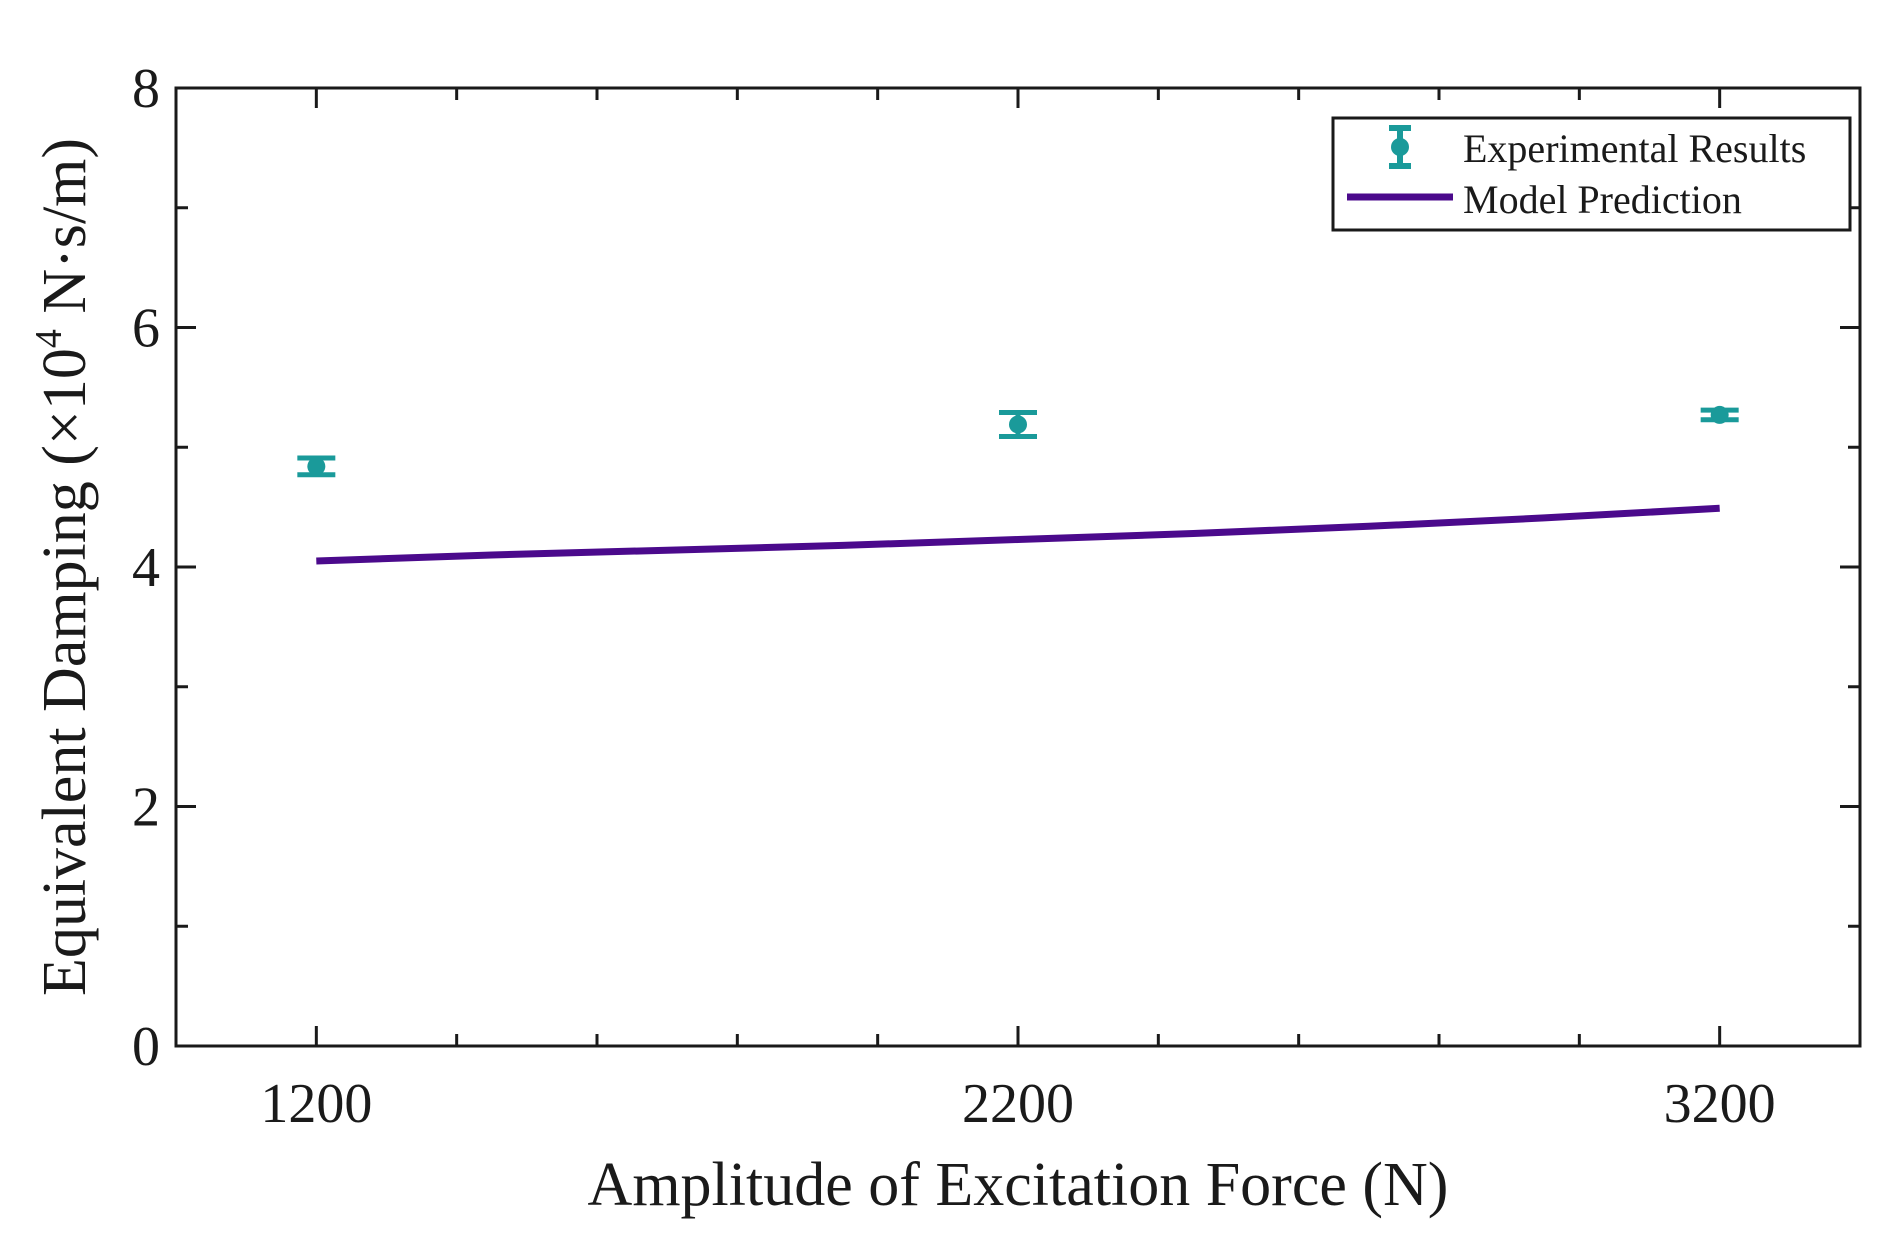 This screenshot has height=1241, width=1899. I want to click on model-prediction-line, so click(1018, 534).